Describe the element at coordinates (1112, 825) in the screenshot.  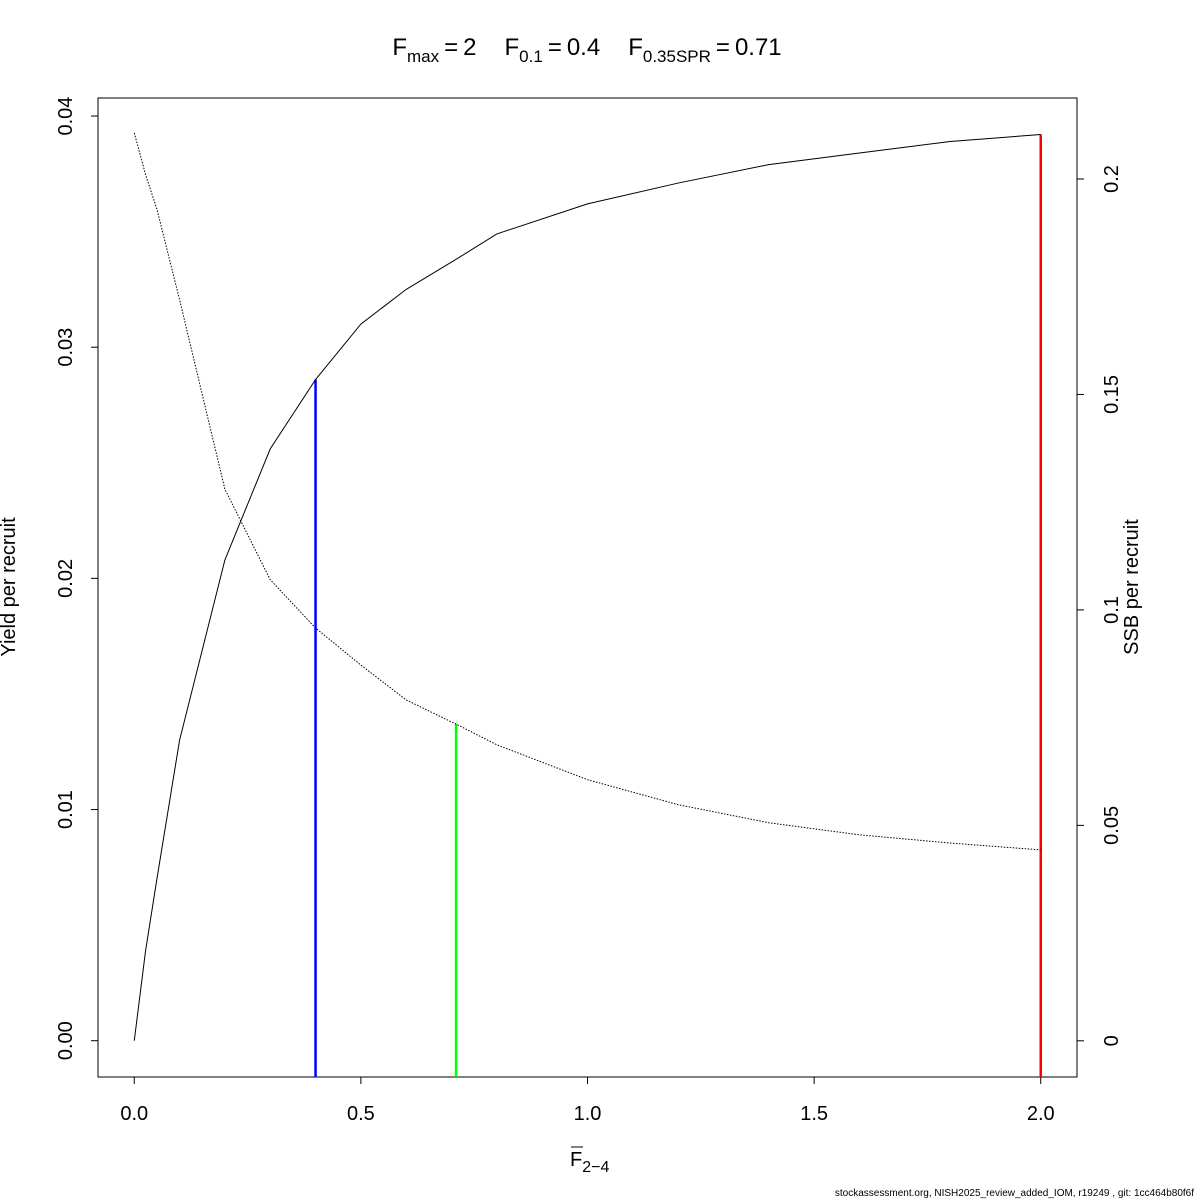
I see `y2-tick-label: 0.05` at that location.